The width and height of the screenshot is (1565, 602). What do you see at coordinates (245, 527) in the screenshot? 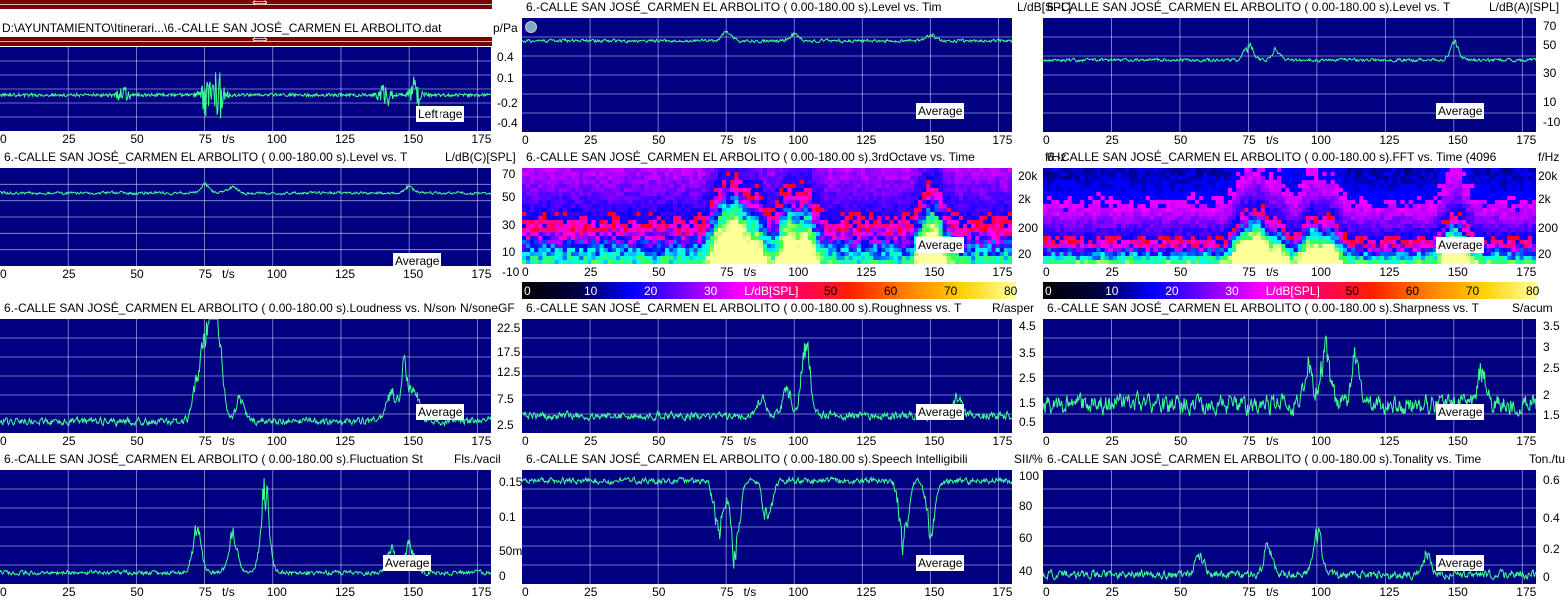
I see `fluctuation-chart-svg` at bounding box center [245, 527].